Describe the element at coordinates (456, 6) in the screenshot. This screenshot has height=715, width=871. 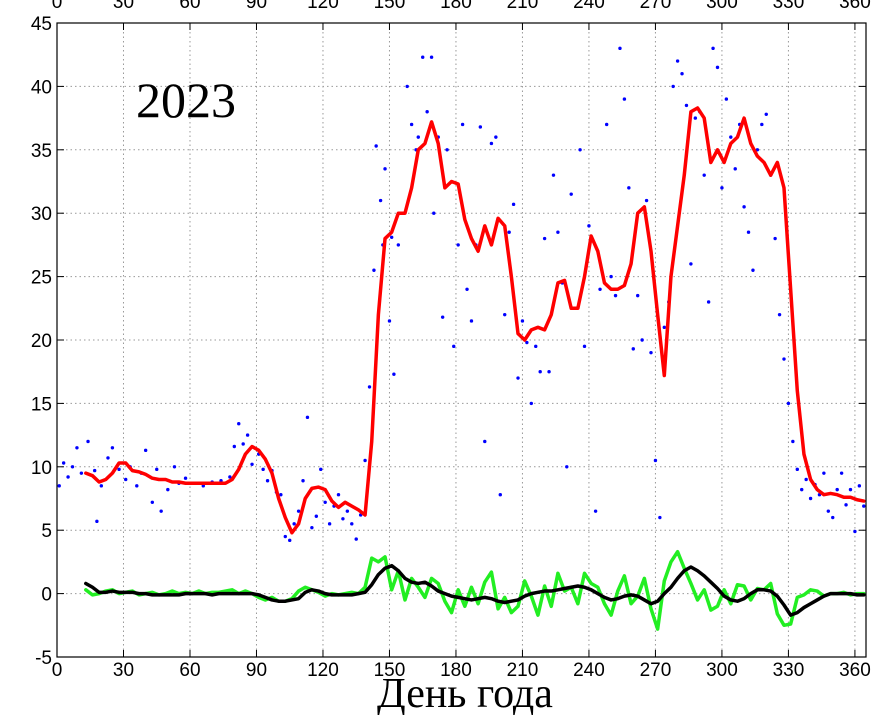
I see `x-tick-label-top: 180` at that location.